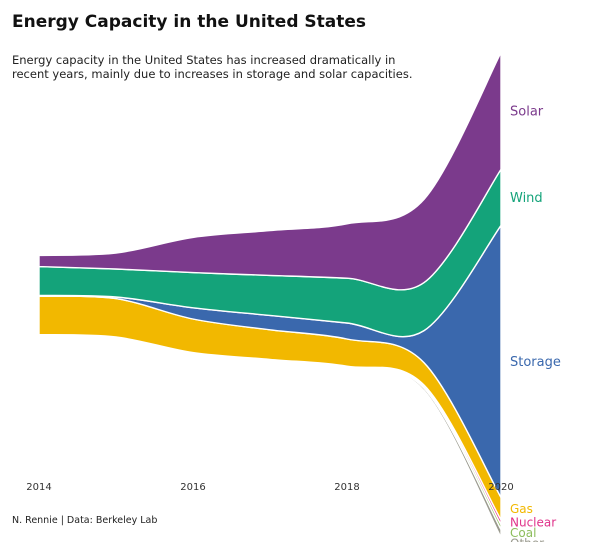 The width and height of the screenshot is (614, 542). Describe the element at coordinates (527, 112) in the screenshot. I see `series-label-solar: Solar` at that location.